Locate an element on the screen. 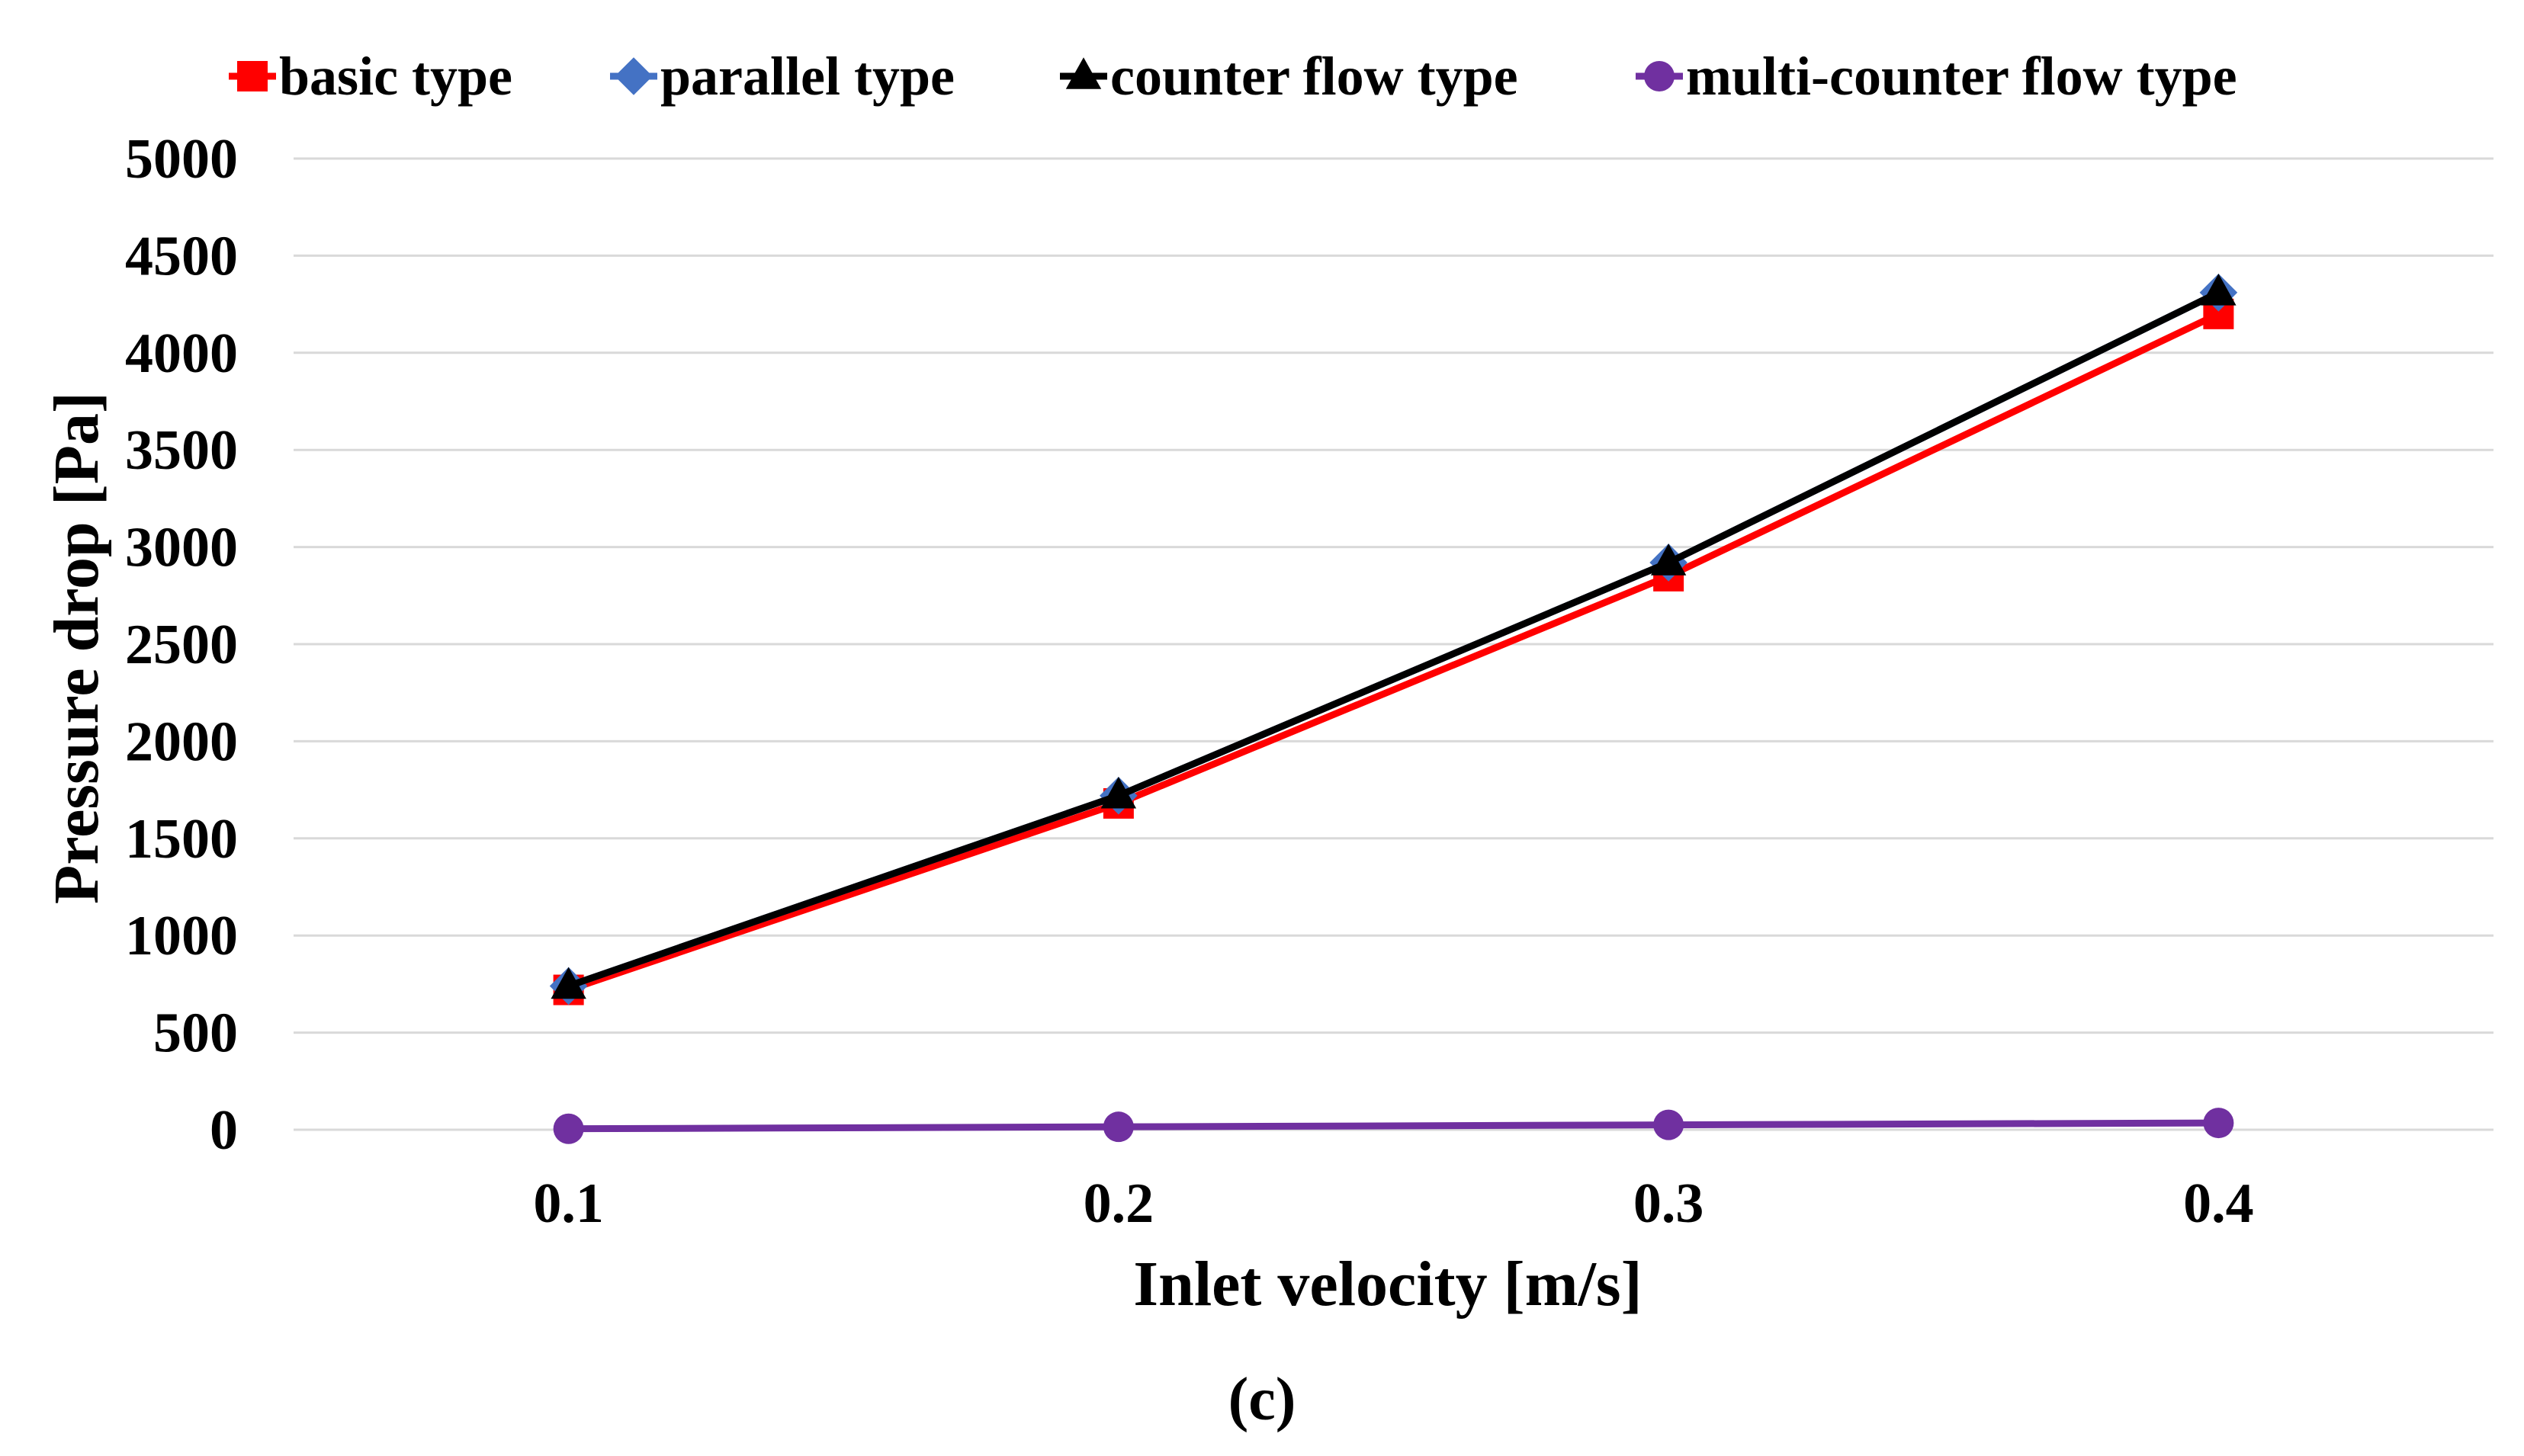 This screenshot has width=2524, height=1456. y-tick-labels: 0 500 1000 1500 2000 2500 3000 3500 4000 4500 5000 is located at coordinates (181, 645).